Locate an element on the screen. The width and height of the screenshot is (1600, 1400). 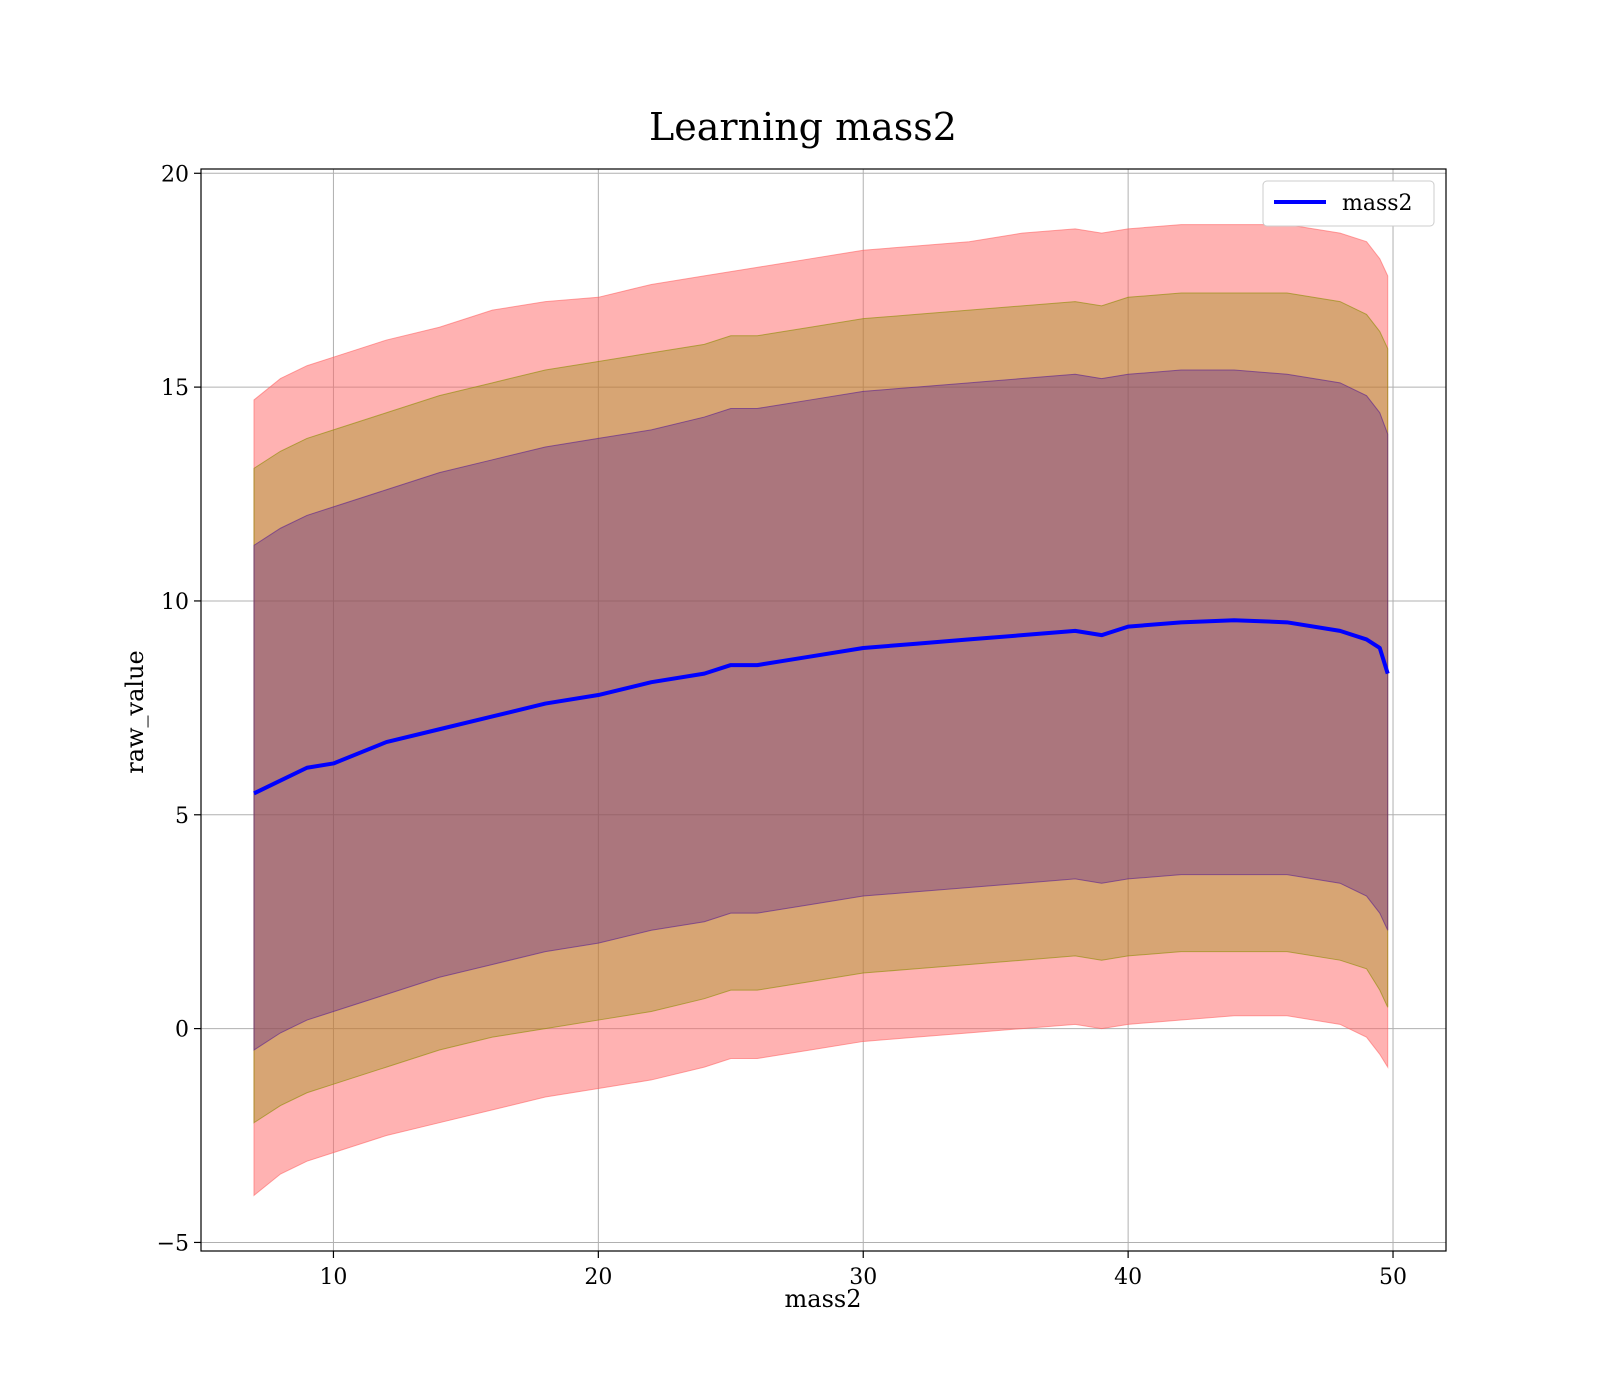
x-axis-label: mass2 is located at coordinates (823, 1299).